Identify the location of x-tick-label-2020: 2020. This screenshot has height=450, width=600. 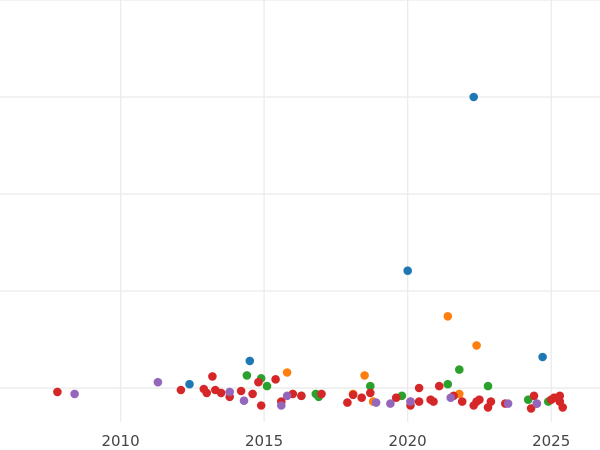
(408, 441).